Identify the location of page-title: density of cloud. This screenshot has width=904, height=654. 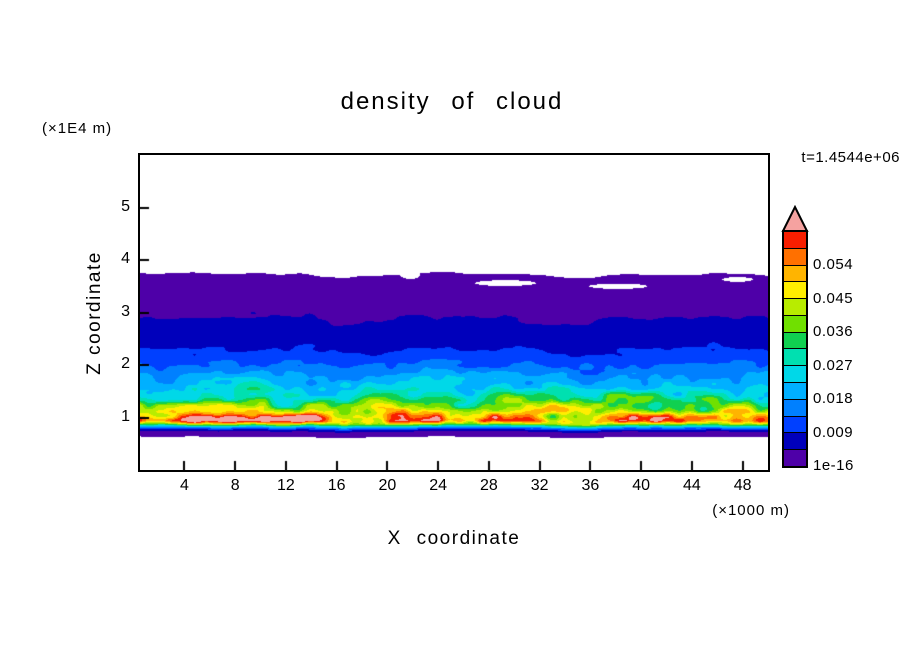
(452, 101).